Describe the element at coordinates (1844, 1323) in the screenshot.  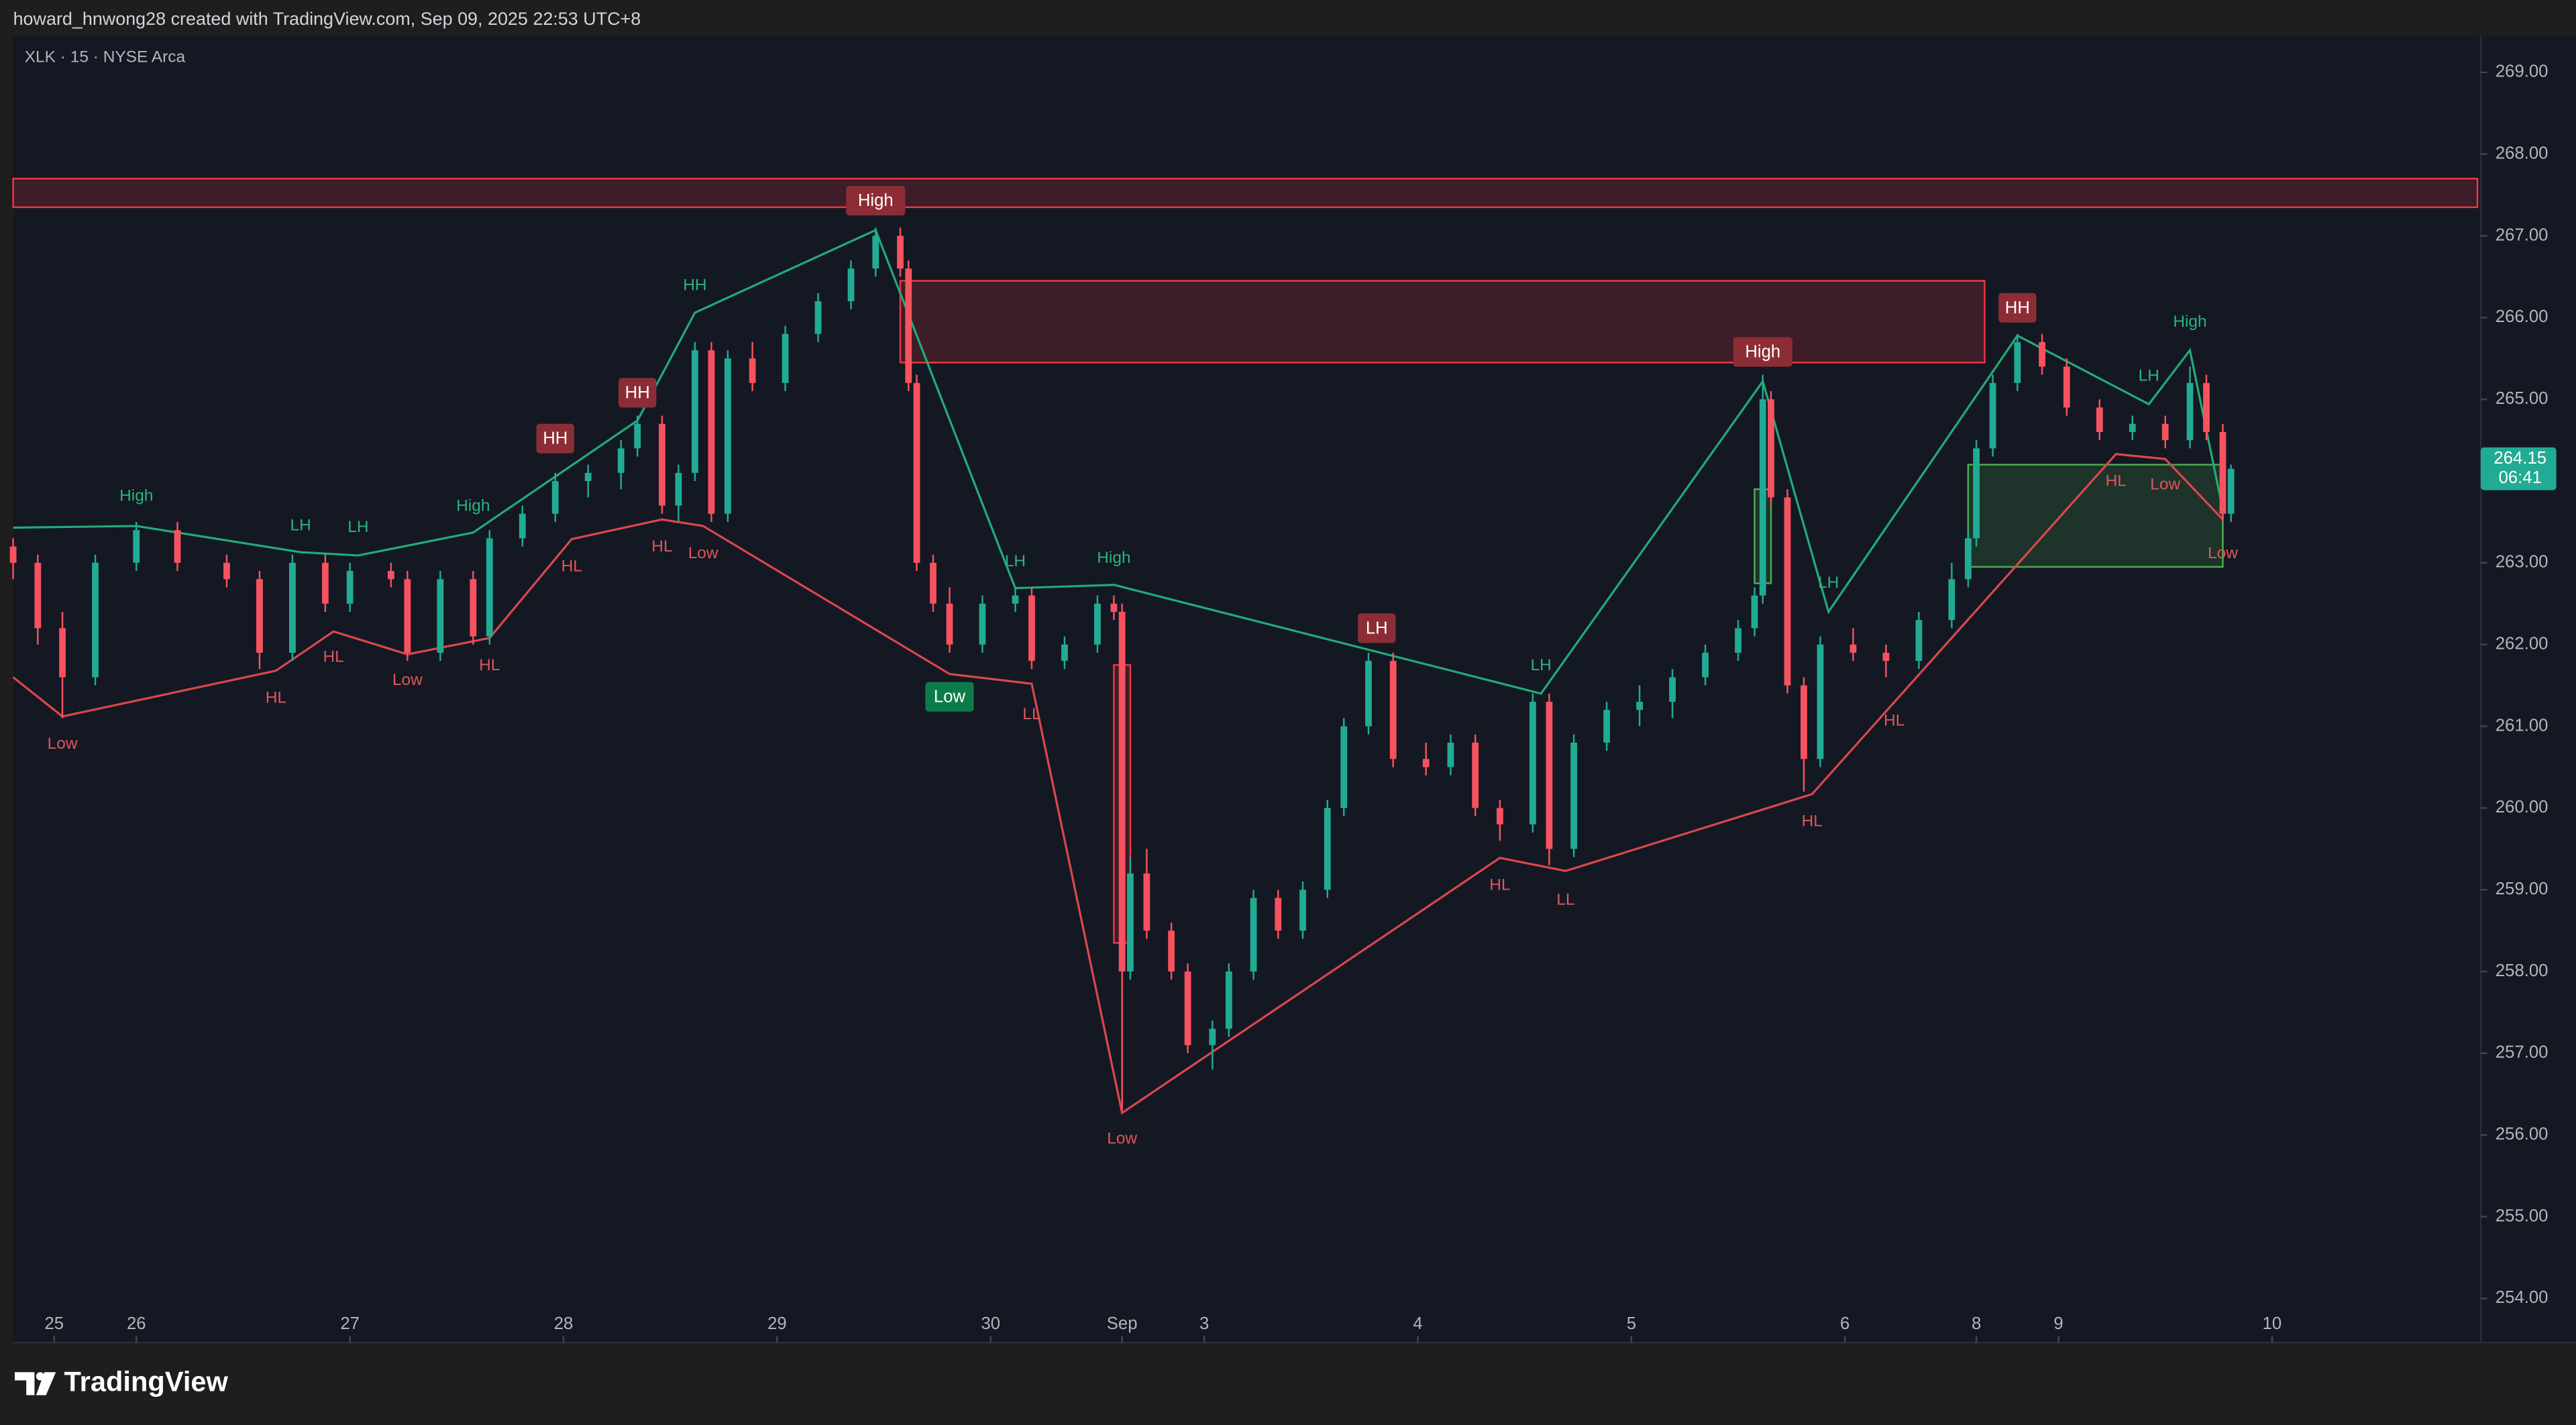
I see `x-tick-label: 6` at that location.